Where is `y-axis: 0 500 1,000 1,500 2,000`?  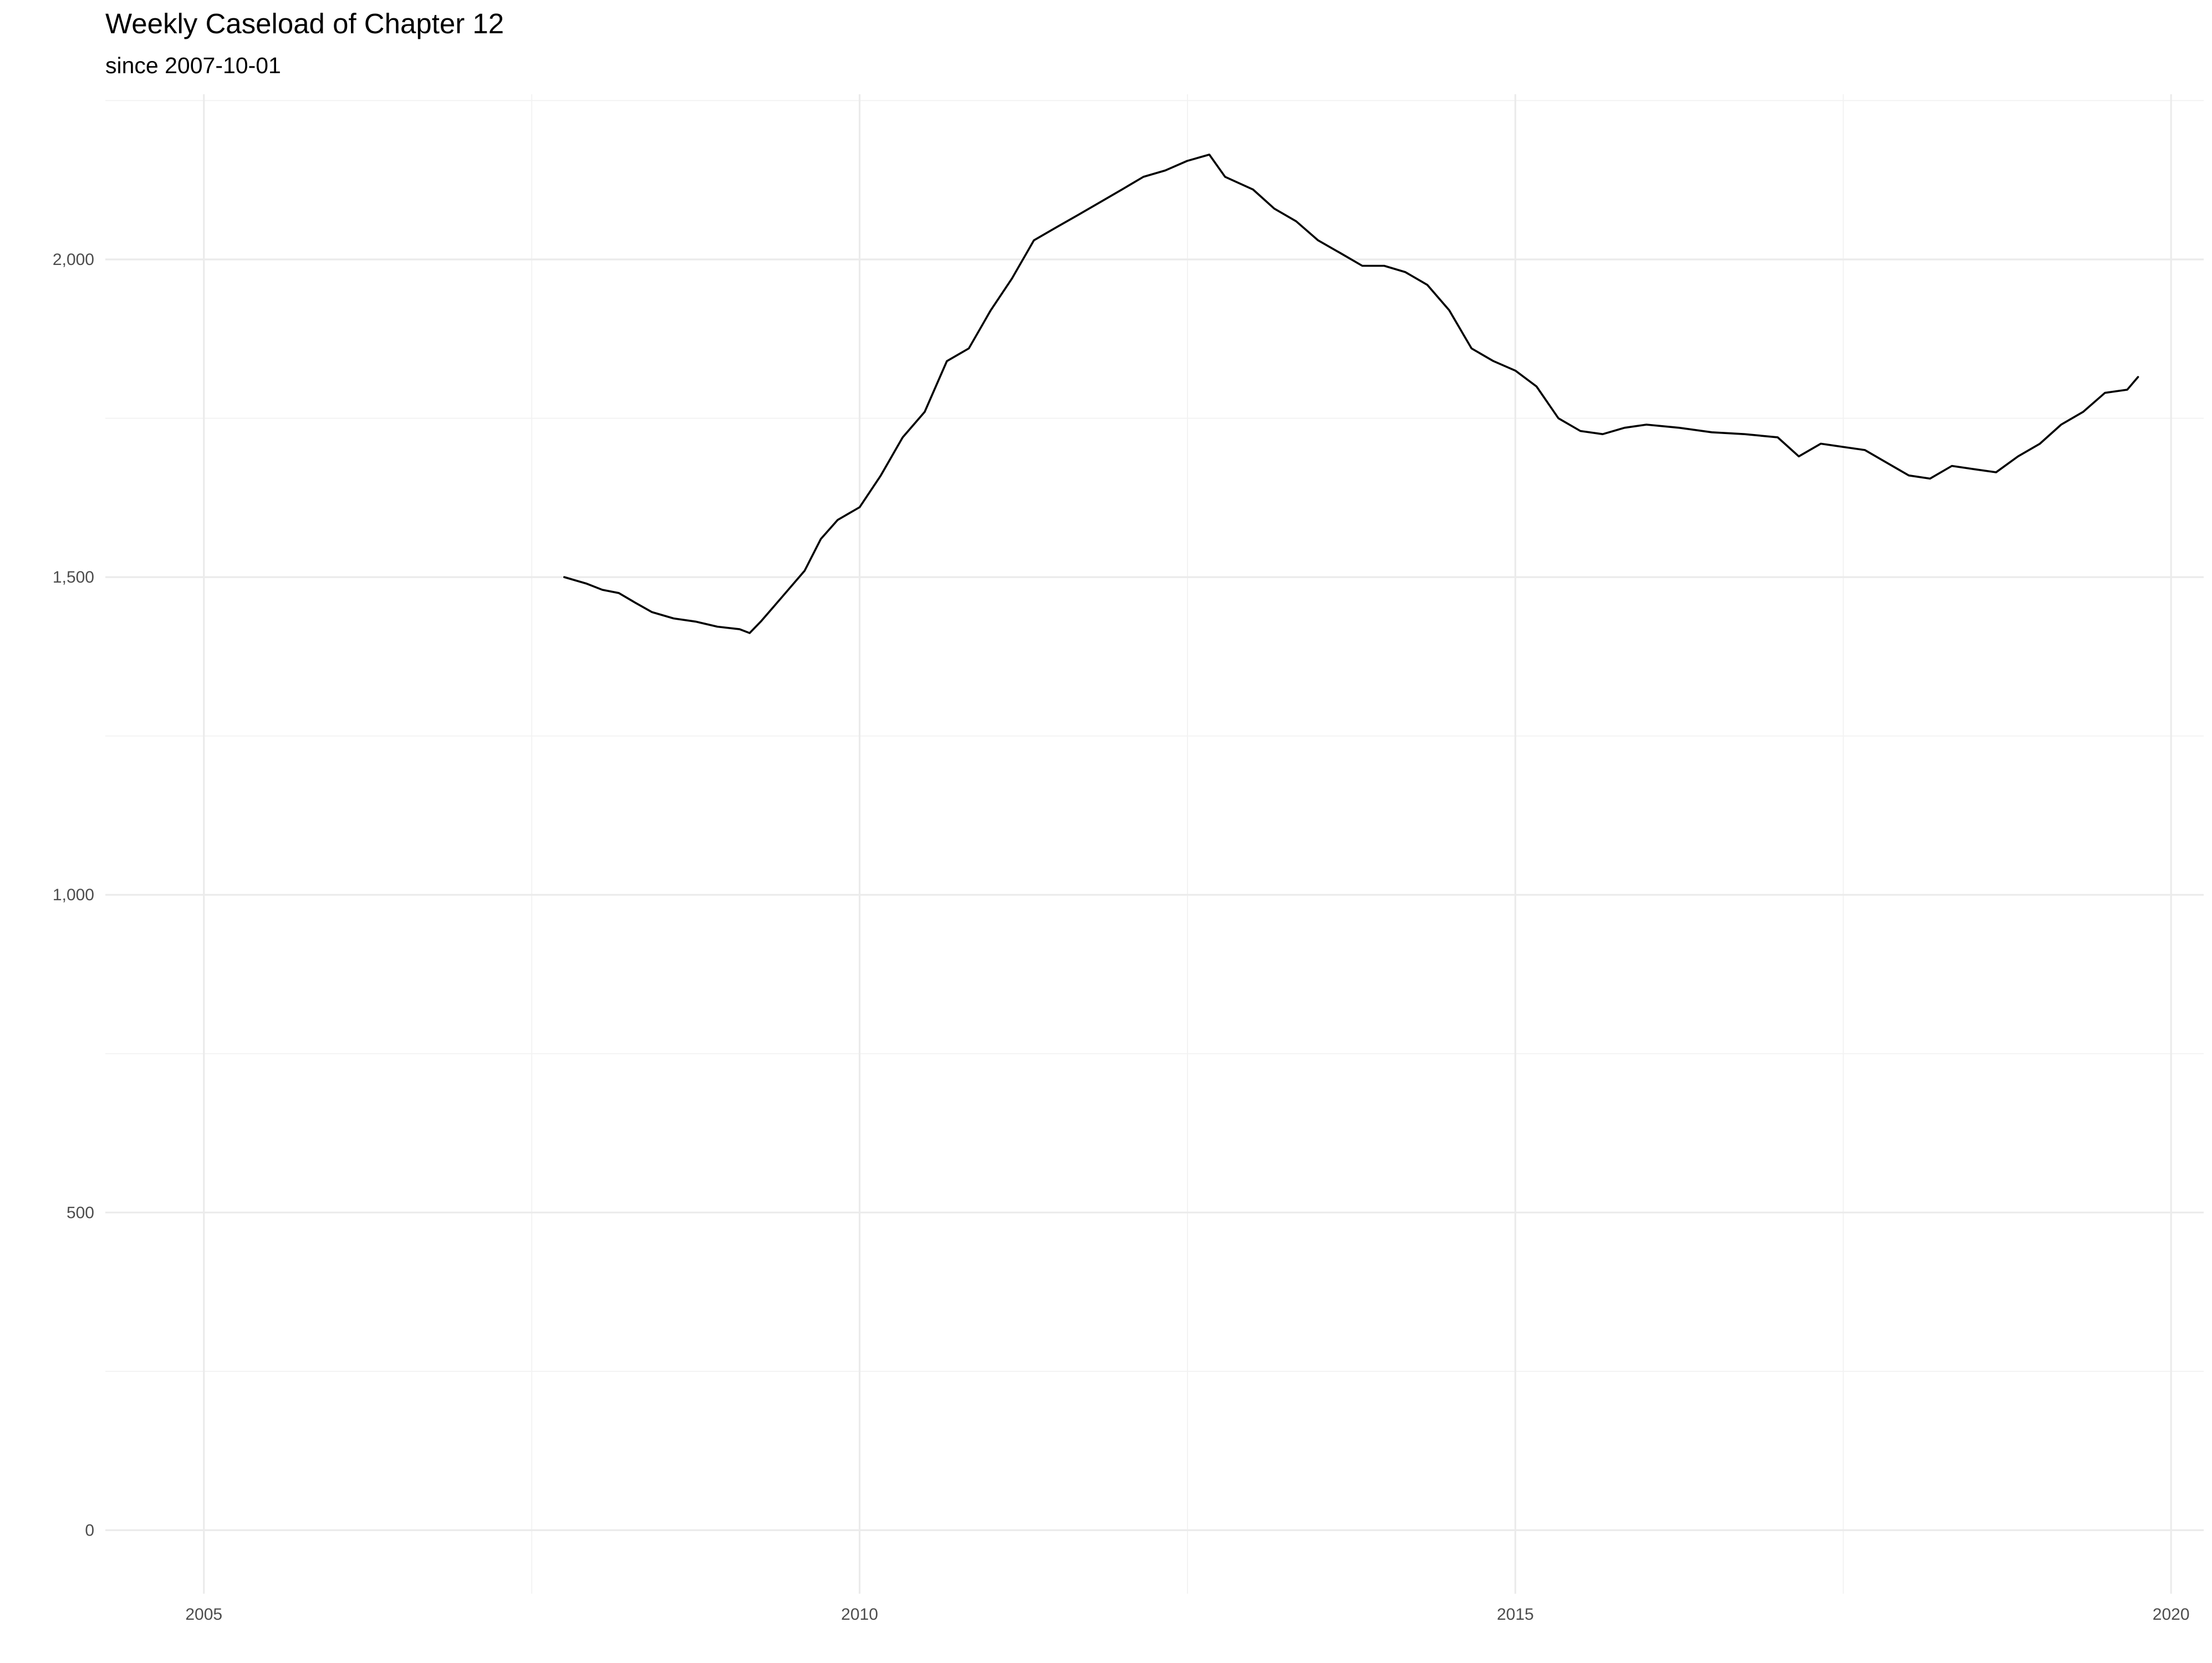 y-axis: 0 500 1,000 1,500 2,000 is located at coordinates (73, 895).